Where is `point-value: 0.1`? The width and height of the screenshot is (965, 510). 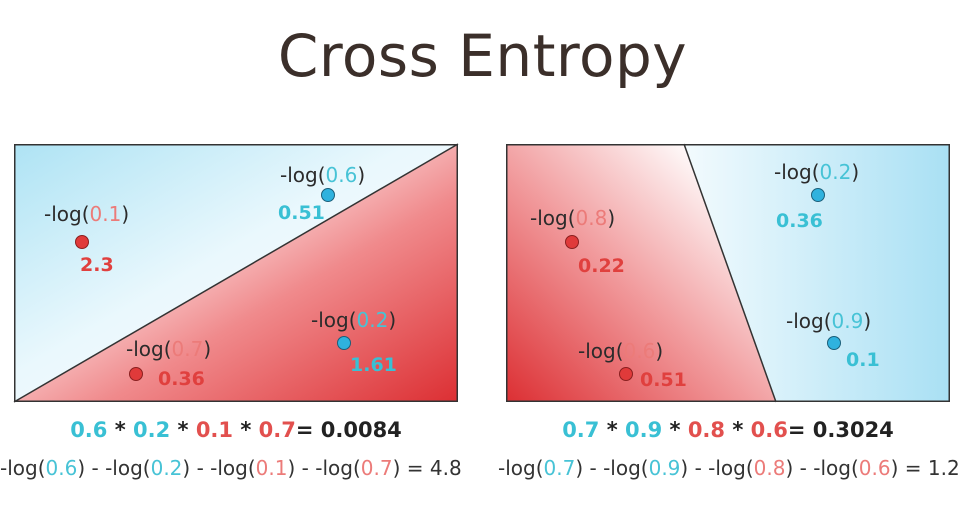
point-value: 0.1 is located at coordinates (863, 360).